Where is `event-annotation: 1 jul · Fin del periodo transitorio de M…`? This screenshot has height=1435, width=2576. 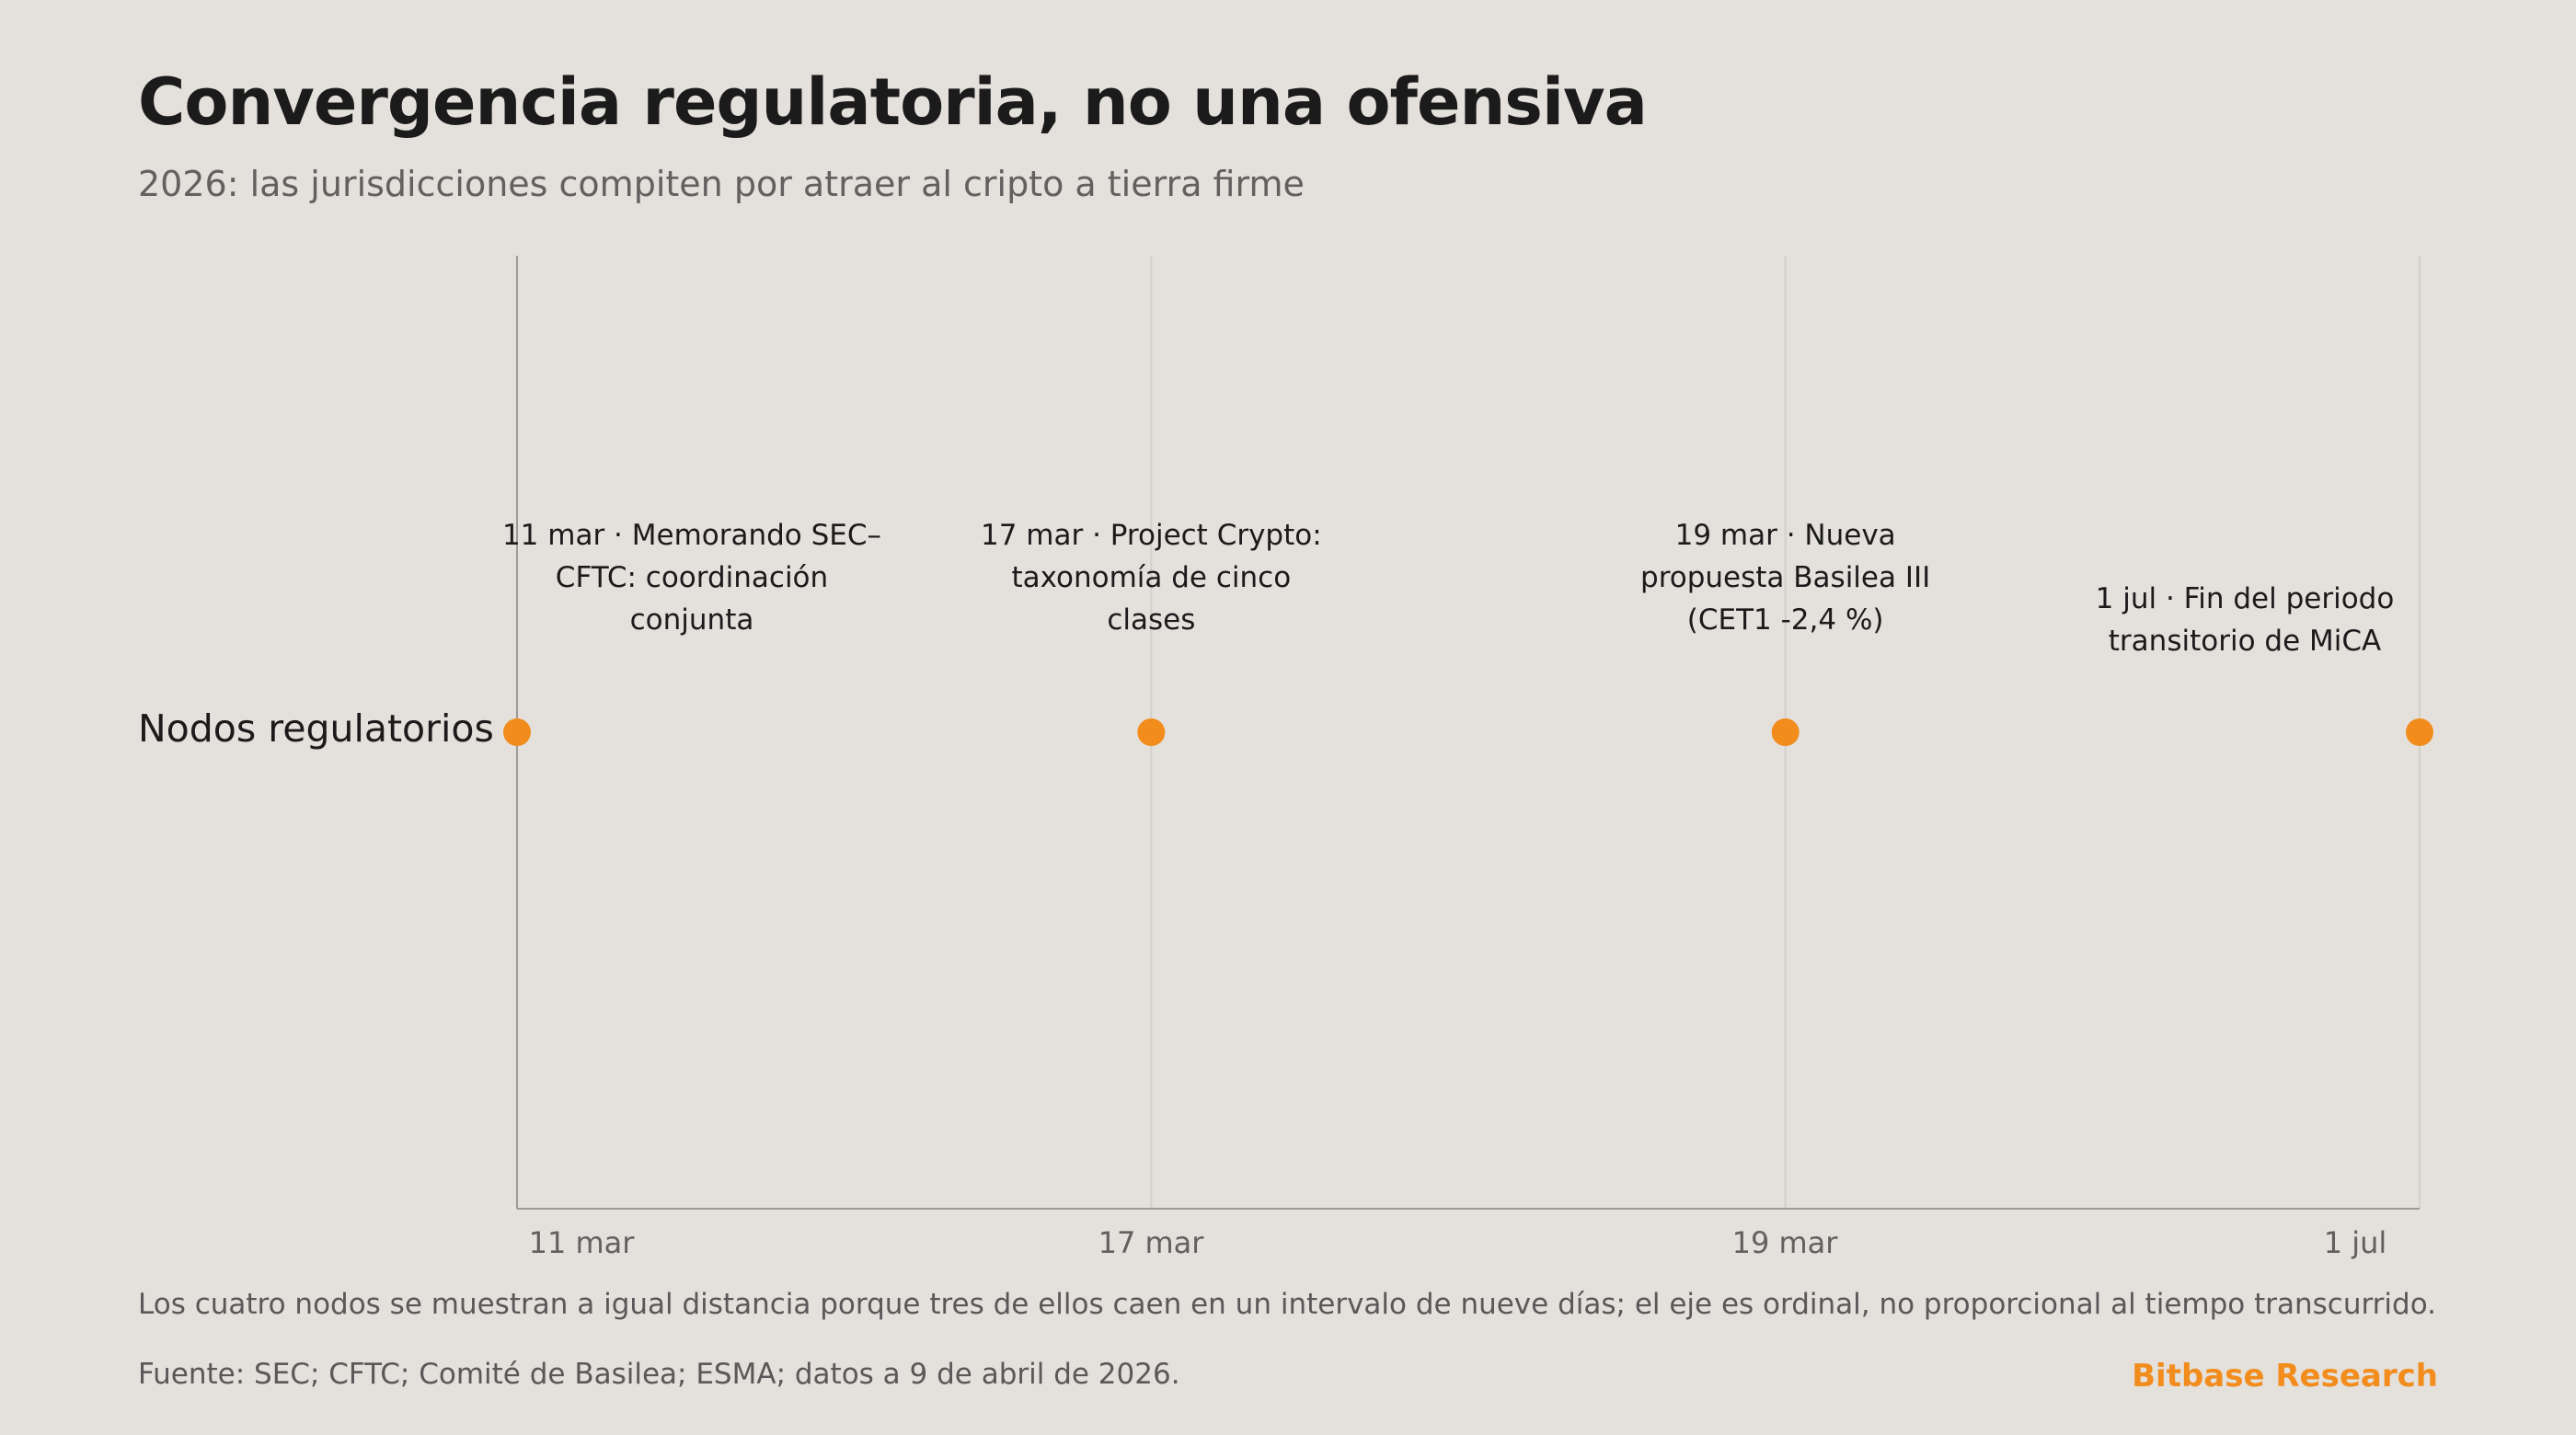 event-annotation: 1 jul · Fin del periodo transitorio de M… is located at coordinates (2245, 620).